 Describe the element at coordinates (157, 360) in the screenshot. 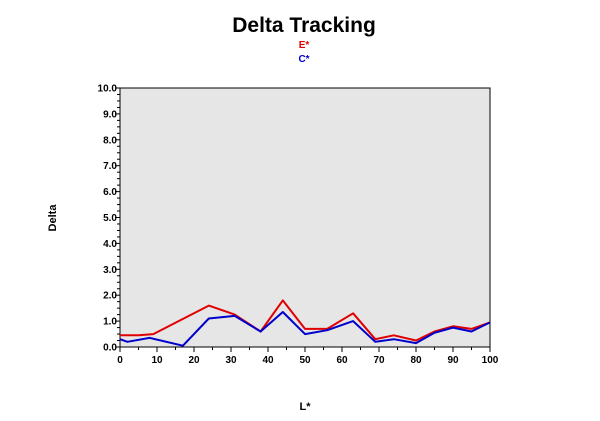

I see `x-tick-label: 10` at that location.